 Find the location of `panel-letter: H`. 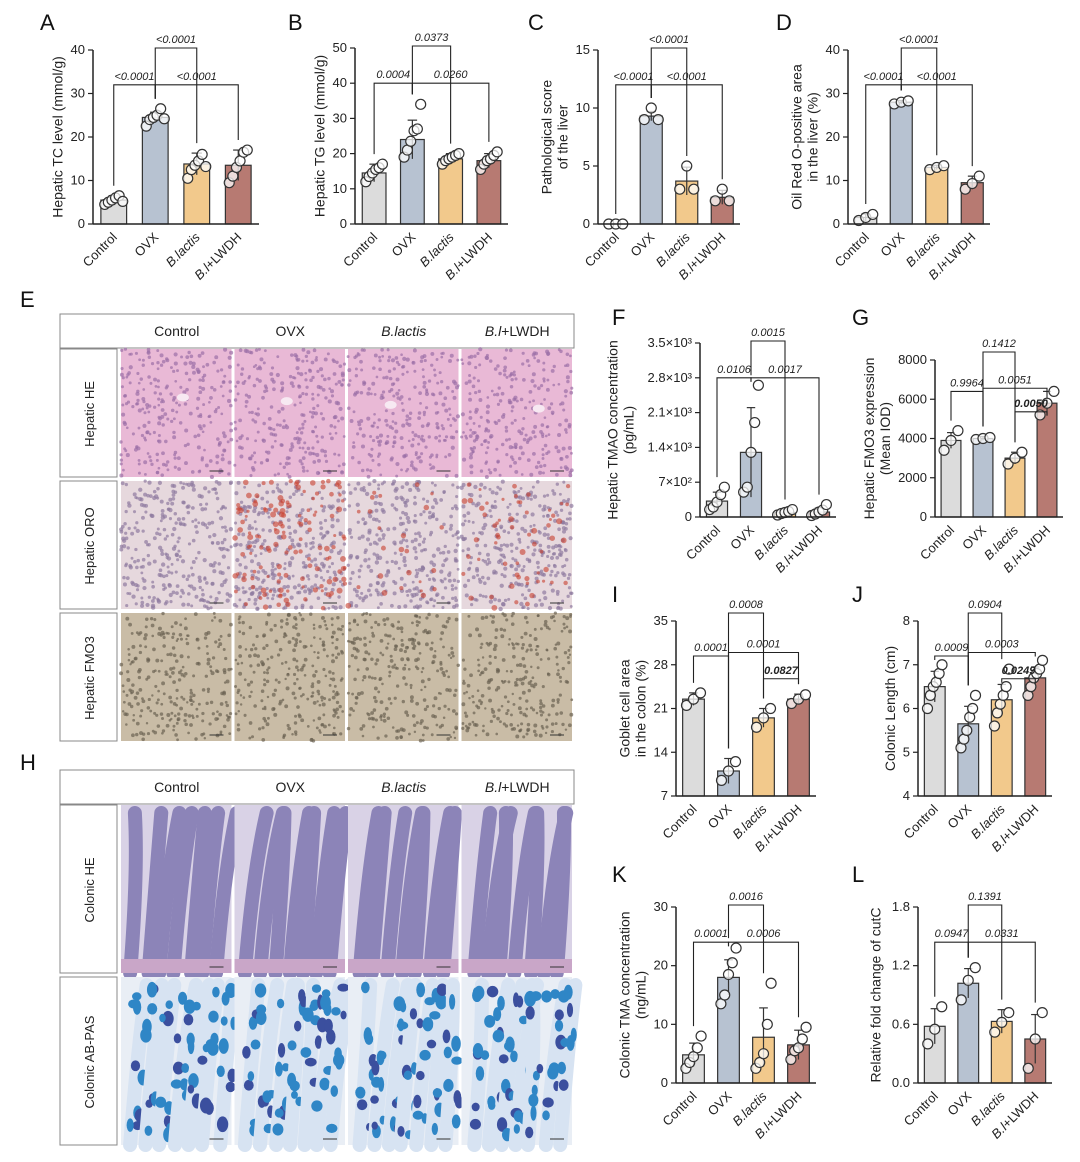

panel-letter: H is located at coordinates (28, 762).